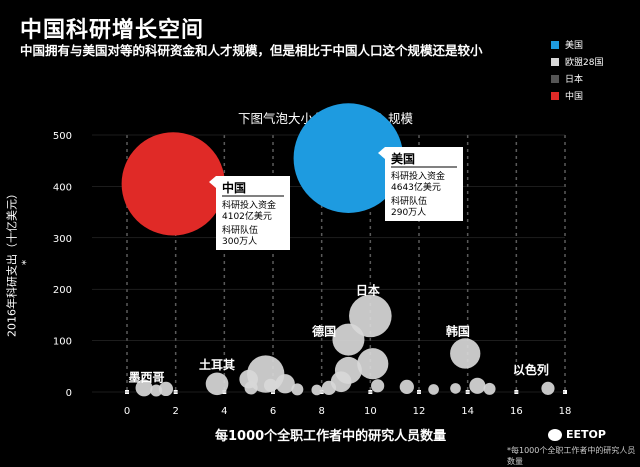 The width and height of the screenshot is (640, 467). I want to click on callout-country: 中国, so click(234, 187).